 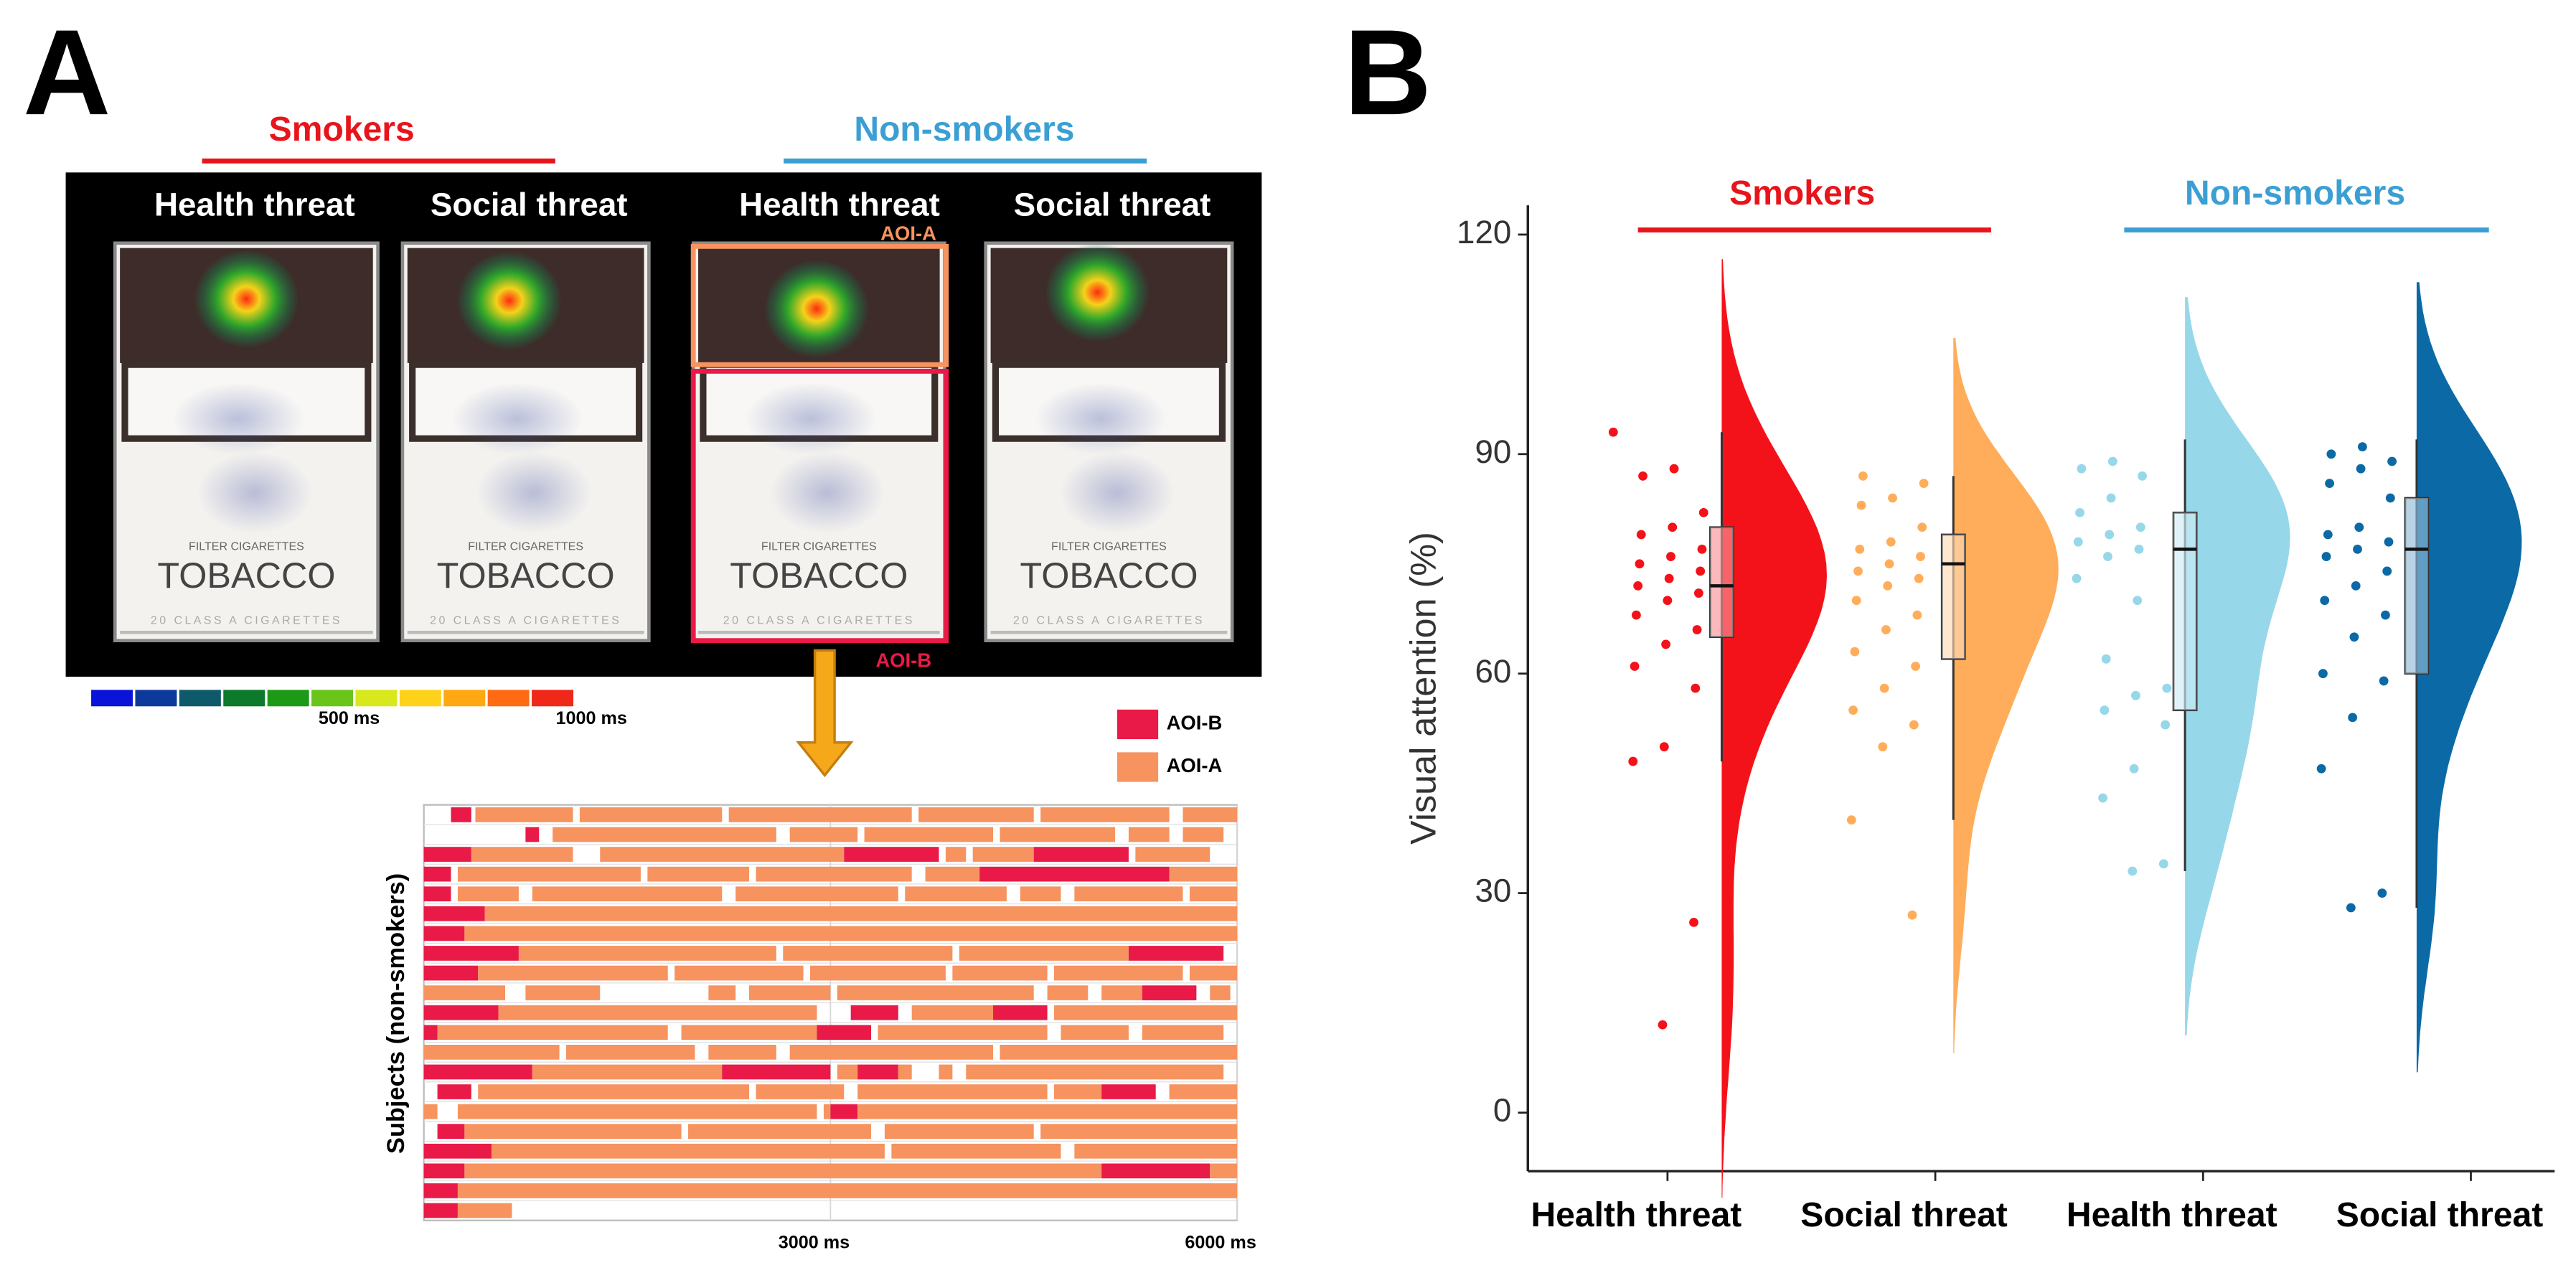 What do you see at coordinates (591, 718) in the screenshot?
I see `colorbar-tick-label: 1000 ms` at bounding box center [591, 718].